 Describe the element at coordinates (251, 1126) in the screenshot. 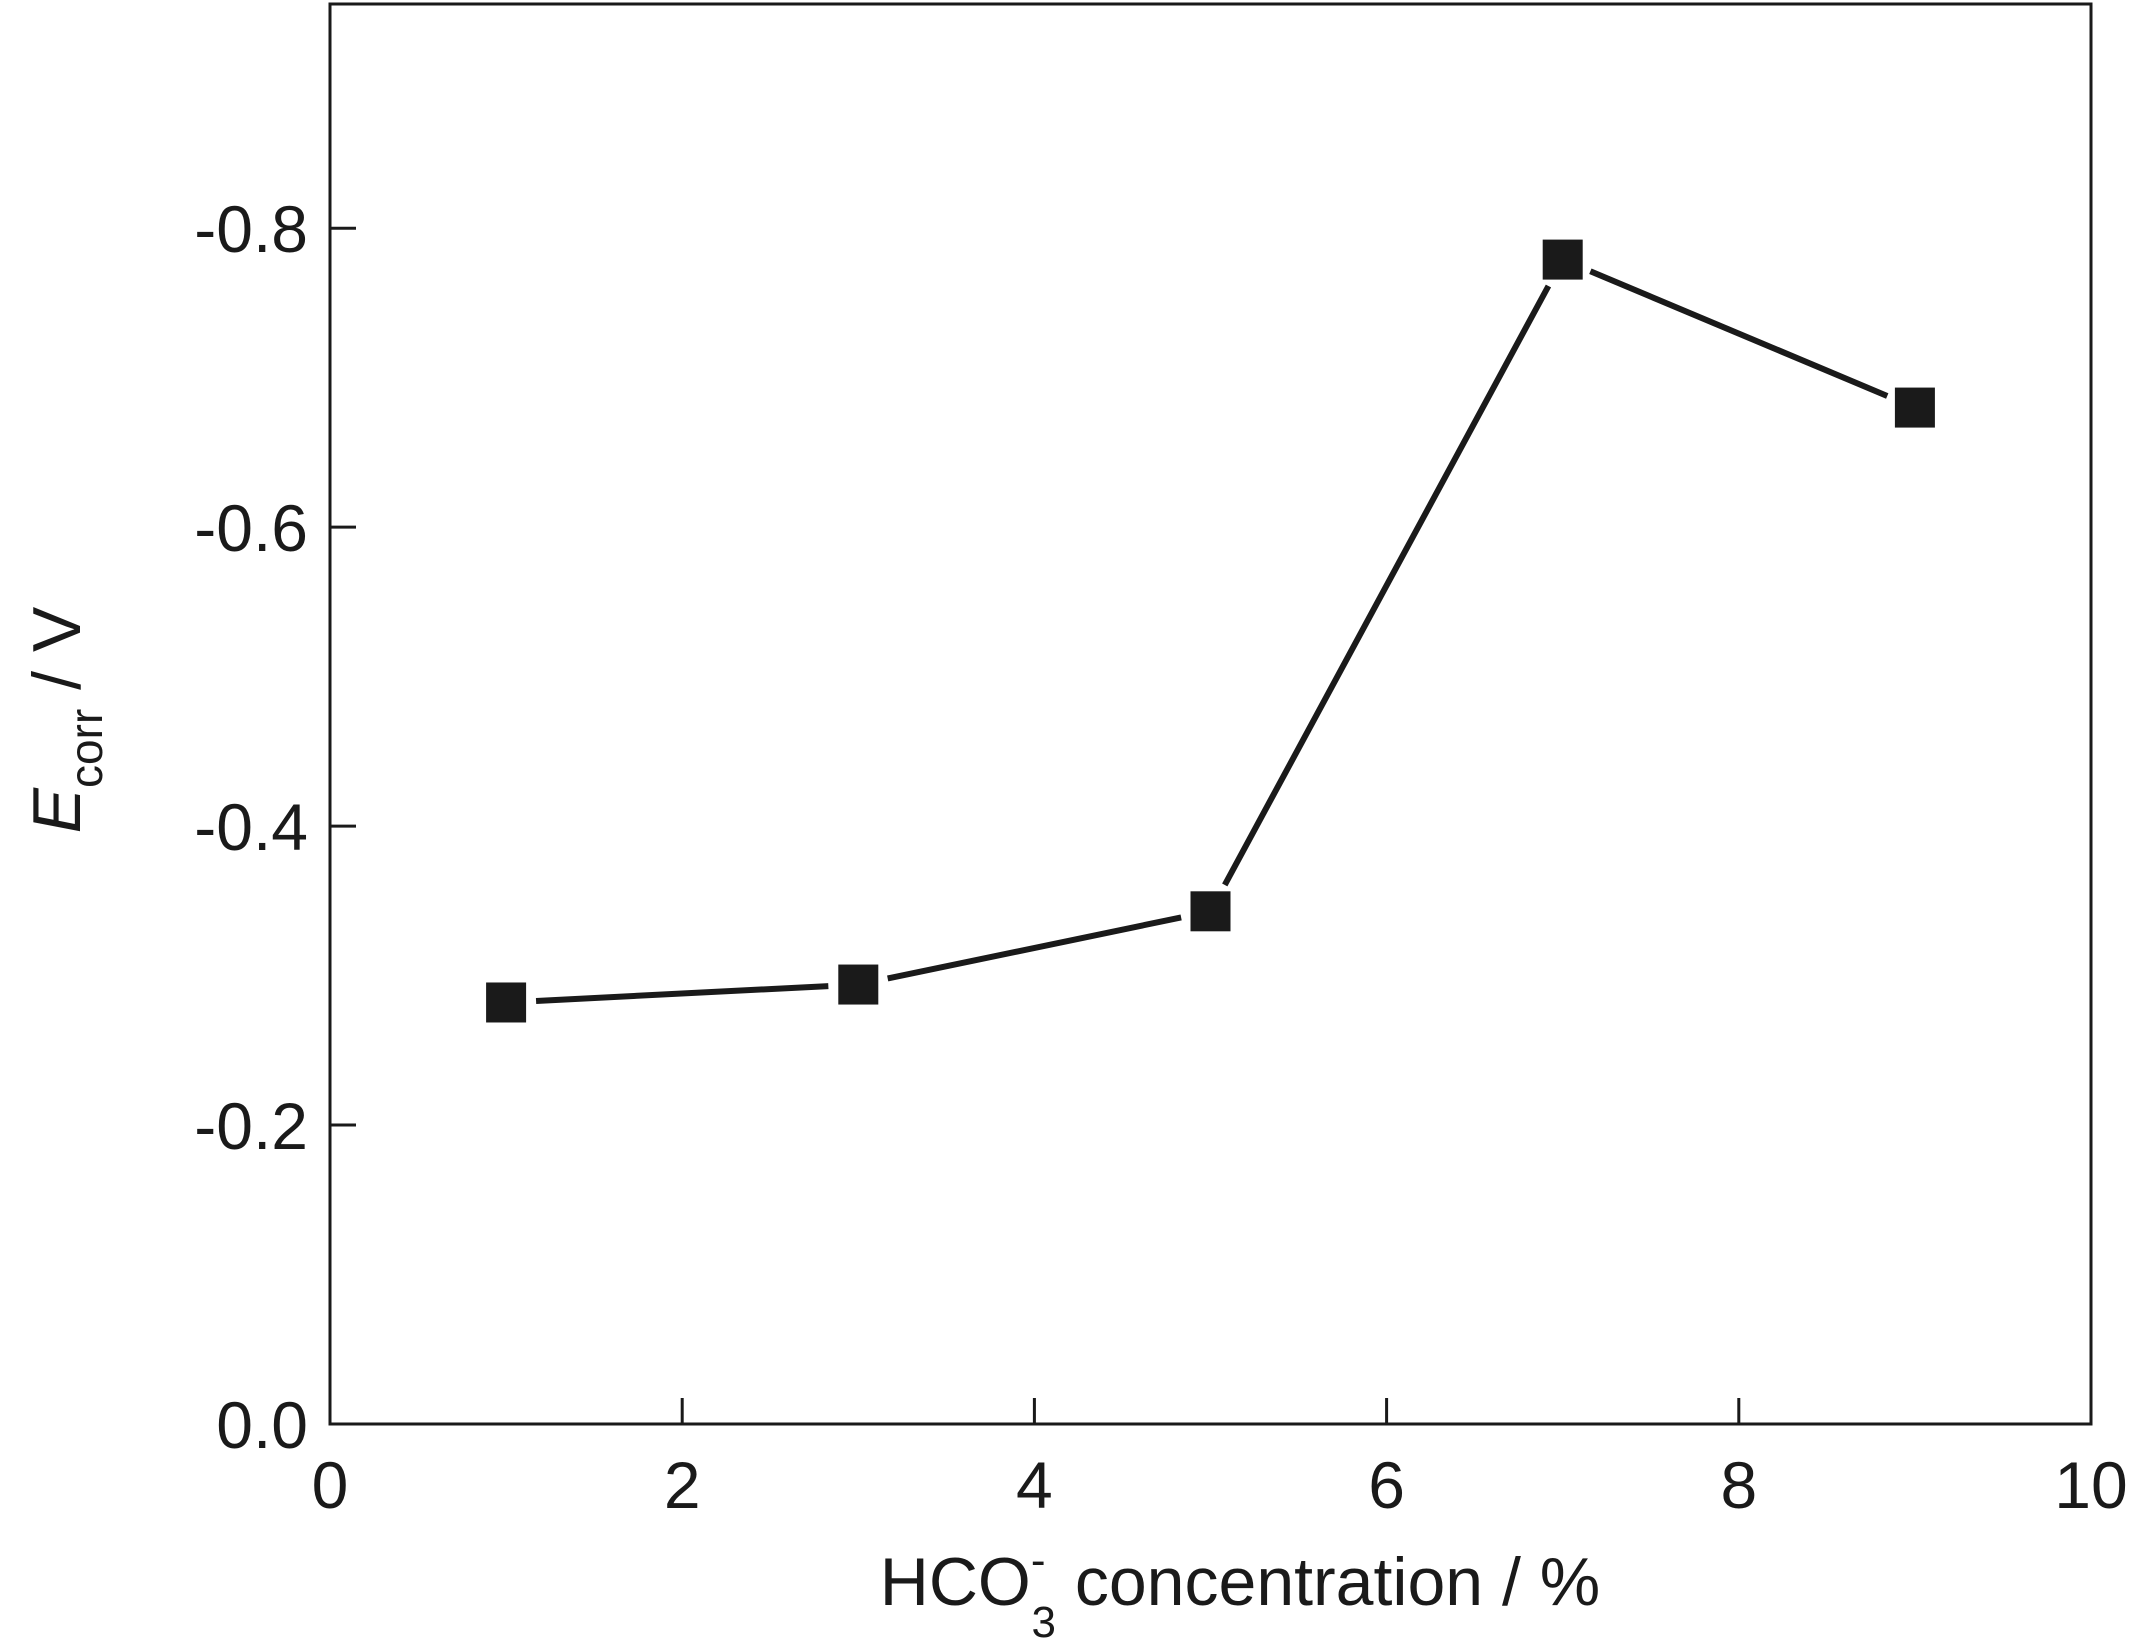

I see `y-tick-label: -0.2` at that location.